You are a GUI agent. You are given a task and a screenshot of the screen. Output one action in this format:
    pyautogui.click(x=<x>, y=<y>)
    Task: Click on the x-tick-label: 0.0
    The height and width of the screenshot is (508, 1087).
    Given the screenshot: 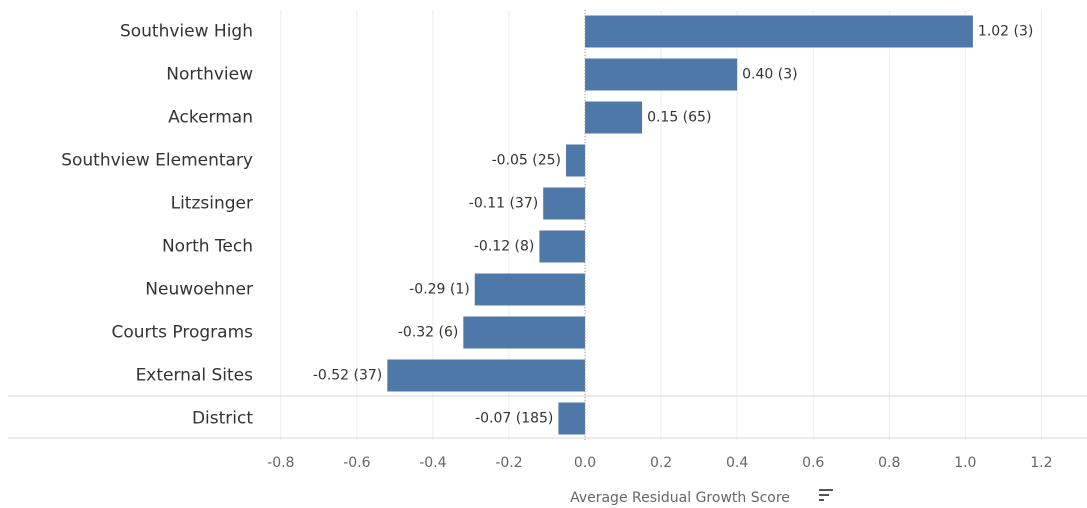 What is the action you would take?
    pyautogui.click(x=585, y=463)
    